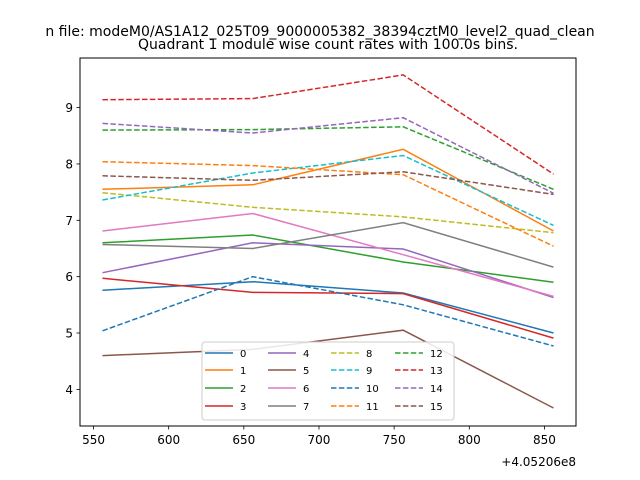  What do you see at coordinates (243, 440) in the screenshot?
I see `x-tick-label: 650` at bounding box center [243, 440].